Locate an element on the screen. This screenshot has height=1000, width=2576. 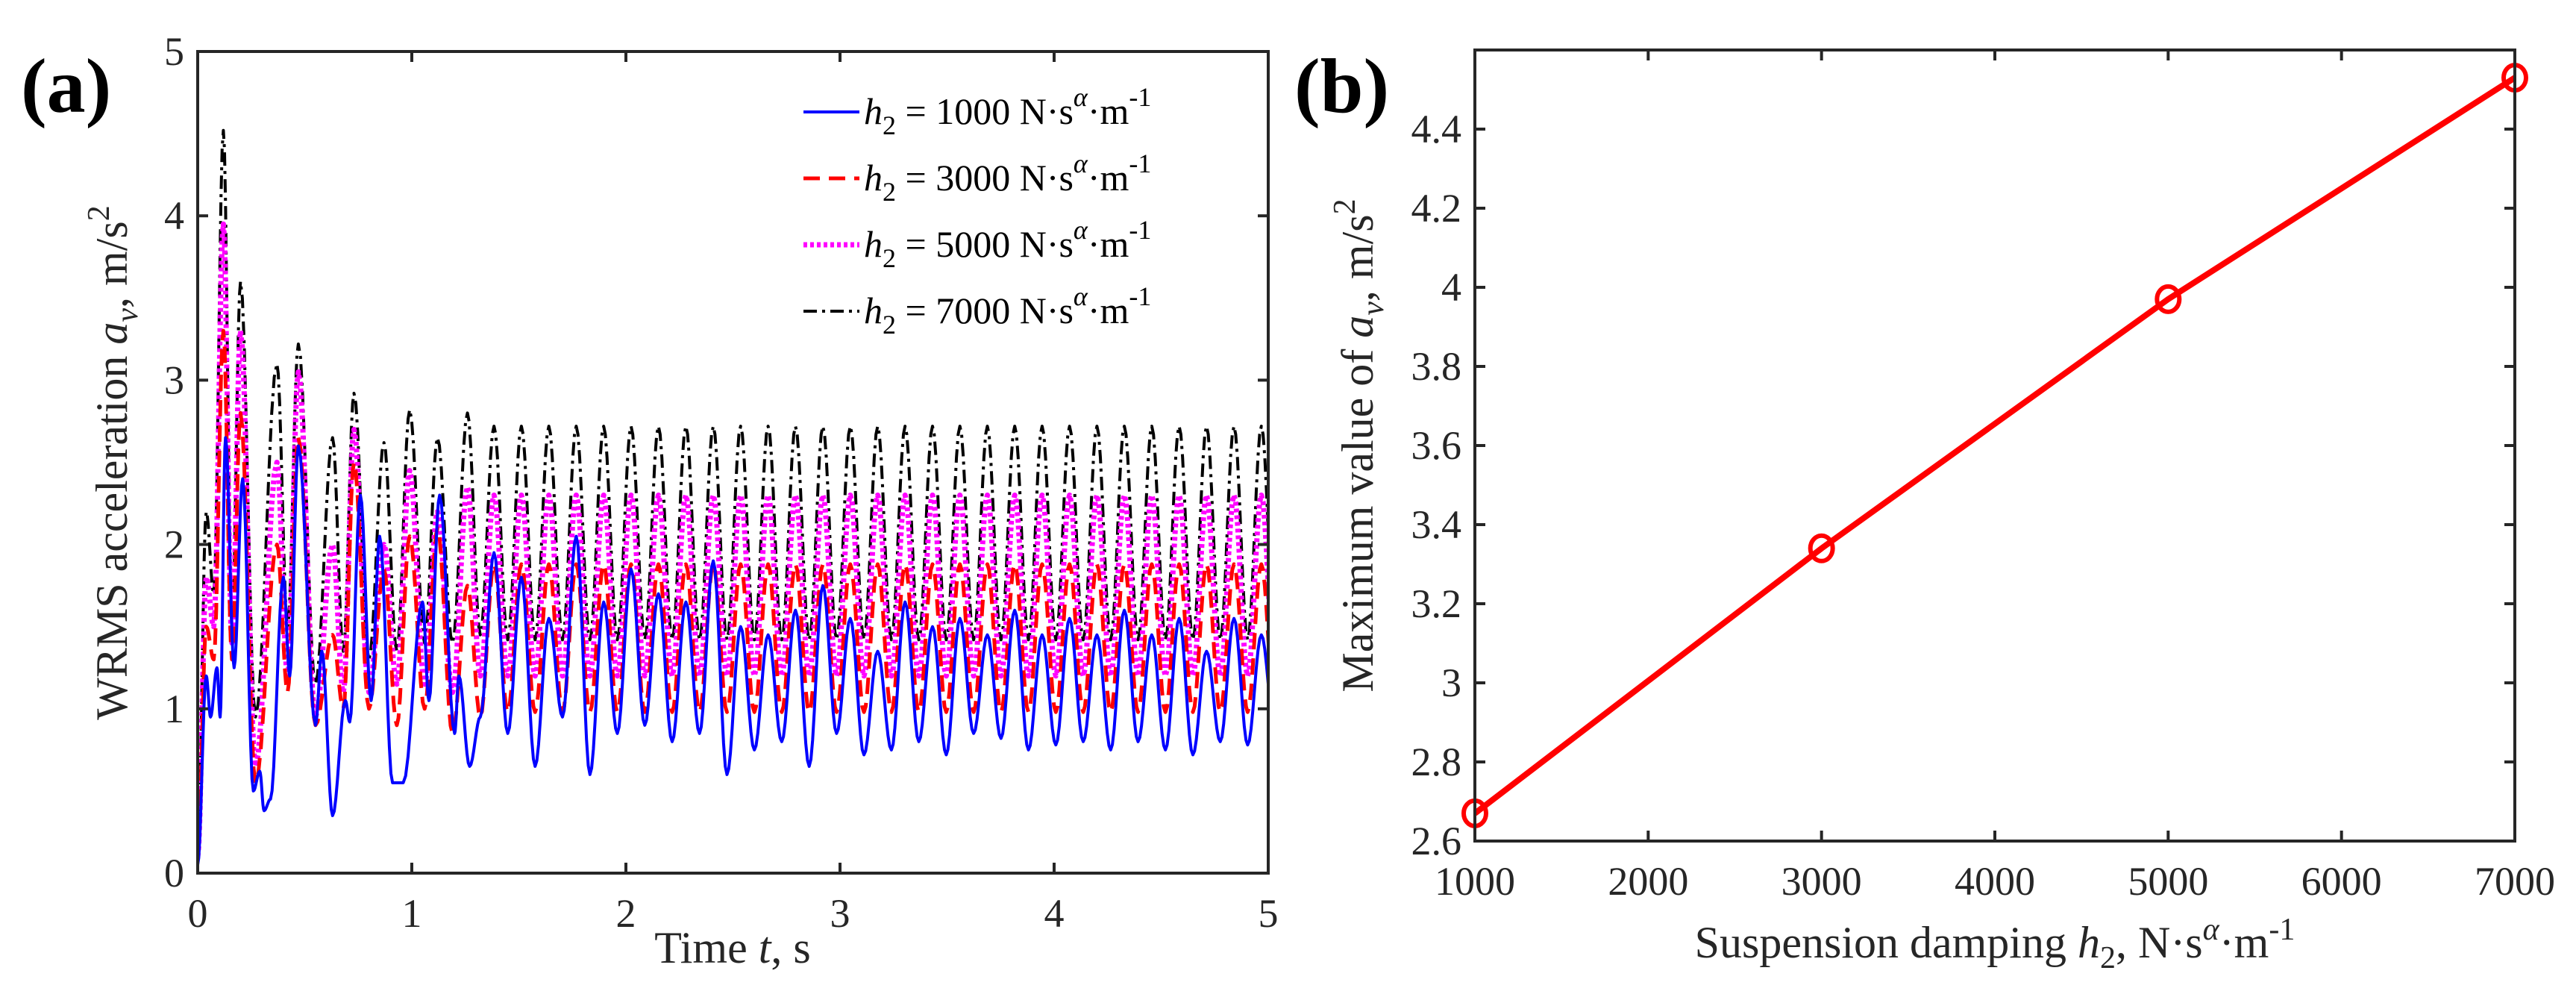
panel-b-y-tick-label: 3.6 is located at coordinates (1436, 446).